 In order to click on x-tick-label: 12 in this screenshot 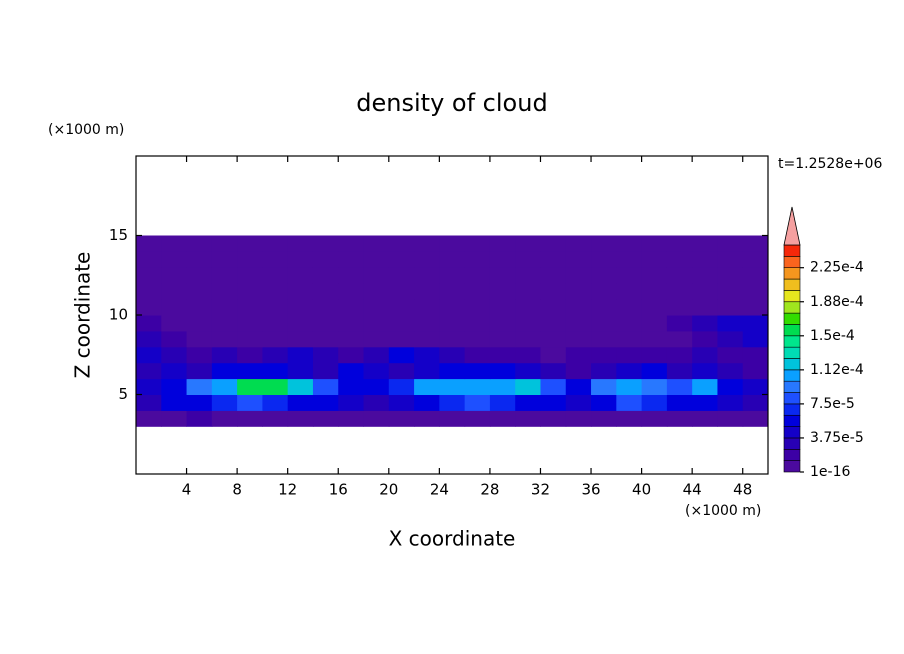, I will do `click(287, 490)`.